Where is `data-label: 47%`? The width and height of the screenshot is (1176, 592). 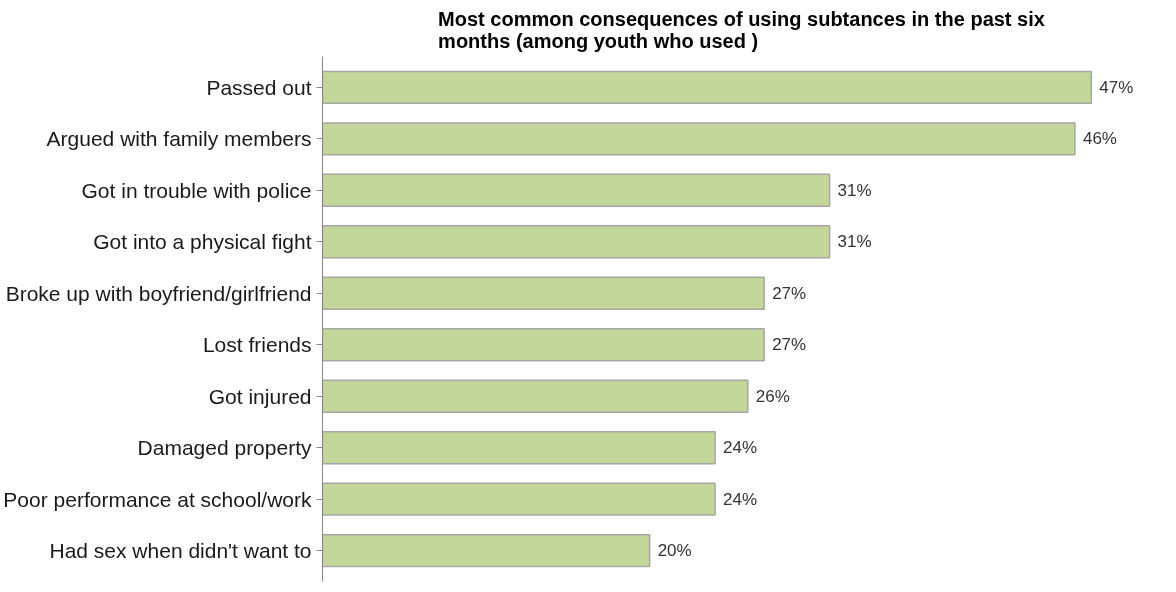
data-label: 47% is located at coordinates (1116, 87).